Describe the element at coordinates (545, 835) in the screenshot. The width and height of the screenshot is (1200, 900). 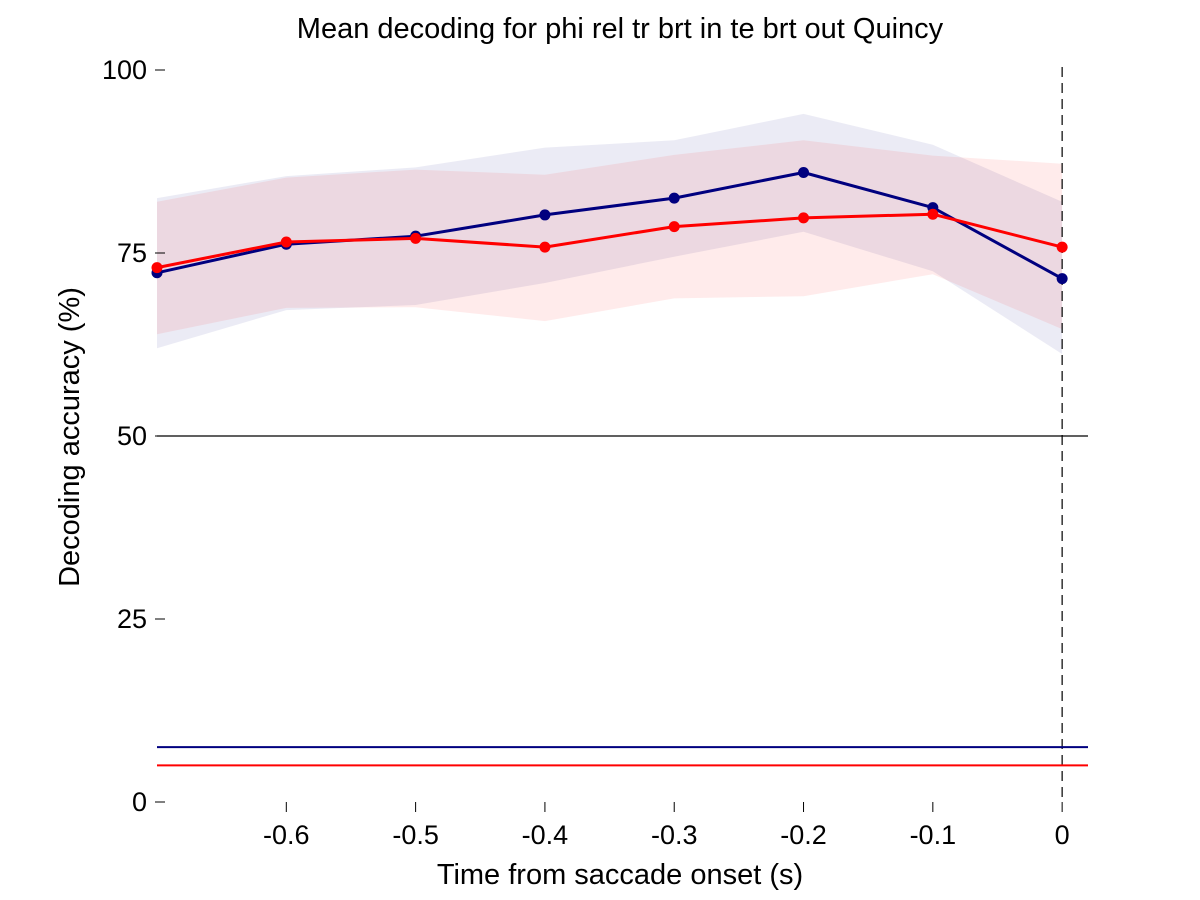
I see `x-tick-label: -0.4` at that location.